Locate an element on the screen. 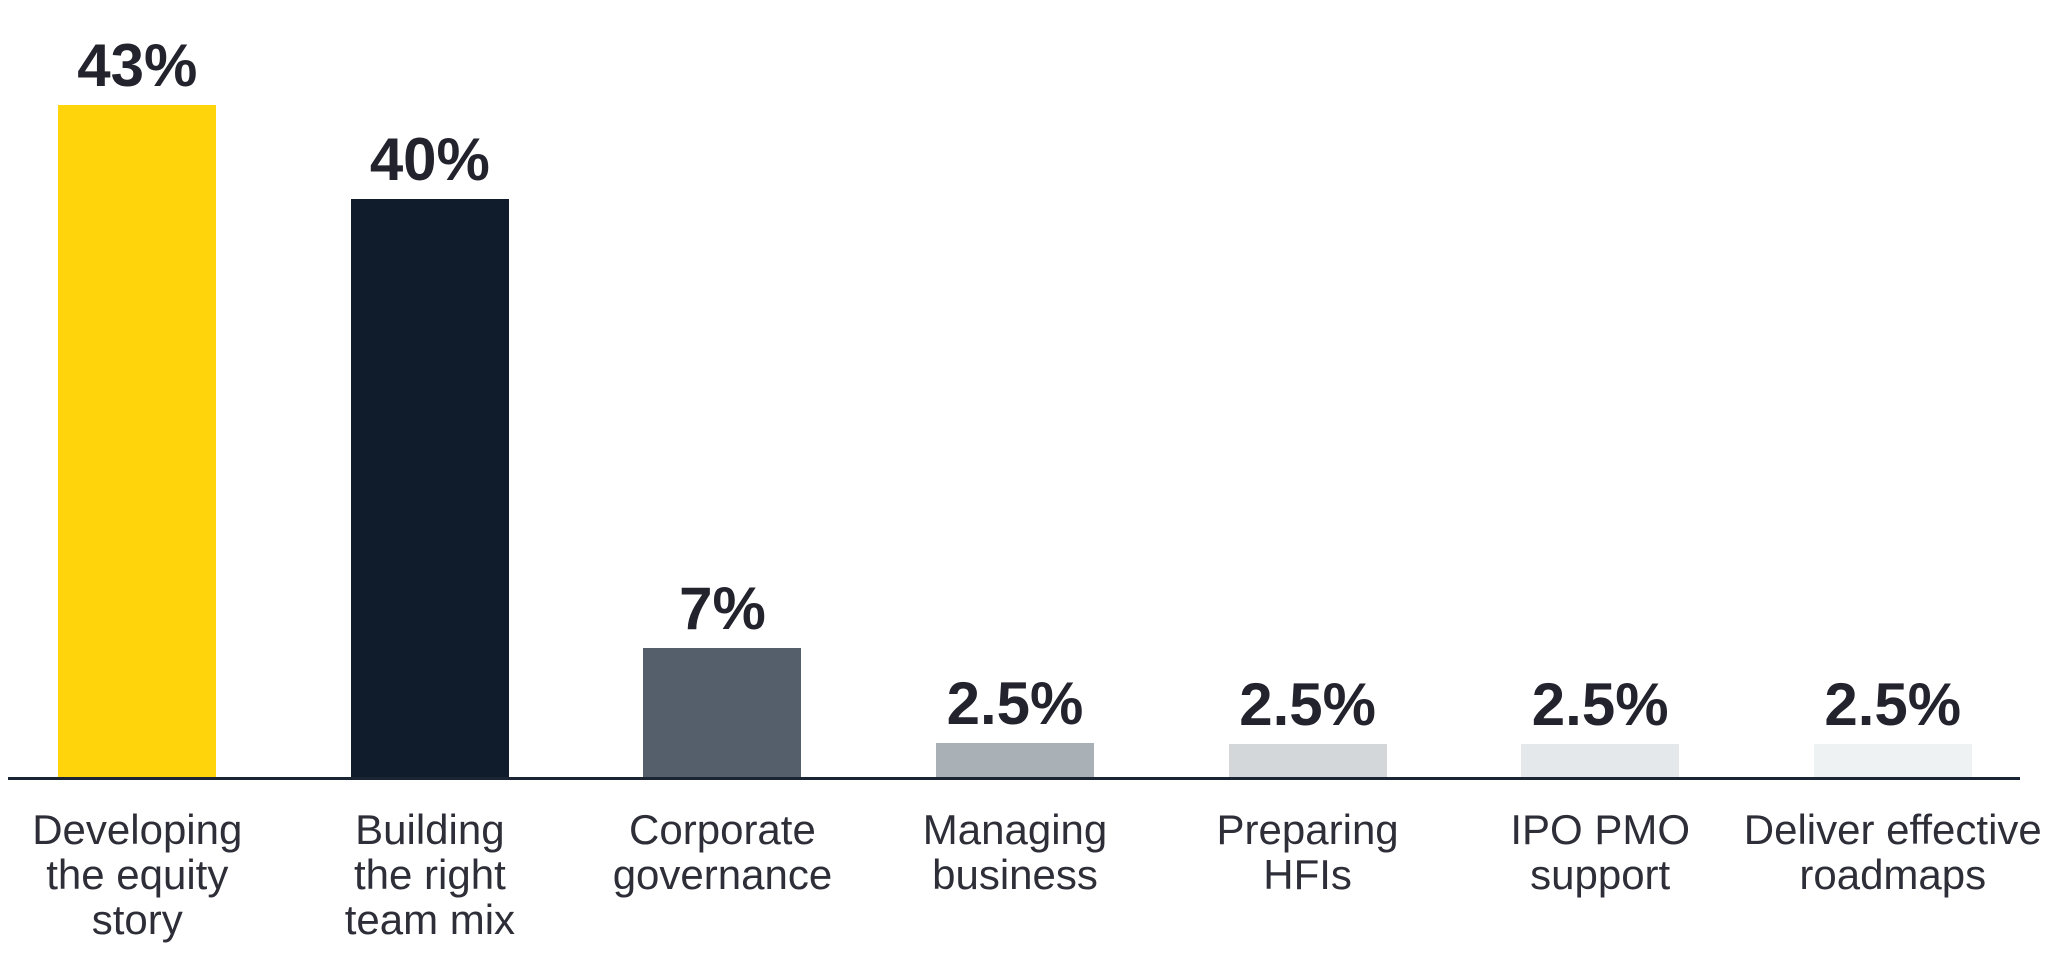 This screenshot has height=978, width=2048. bar-column: 7% is located at coordinates (722, 678).